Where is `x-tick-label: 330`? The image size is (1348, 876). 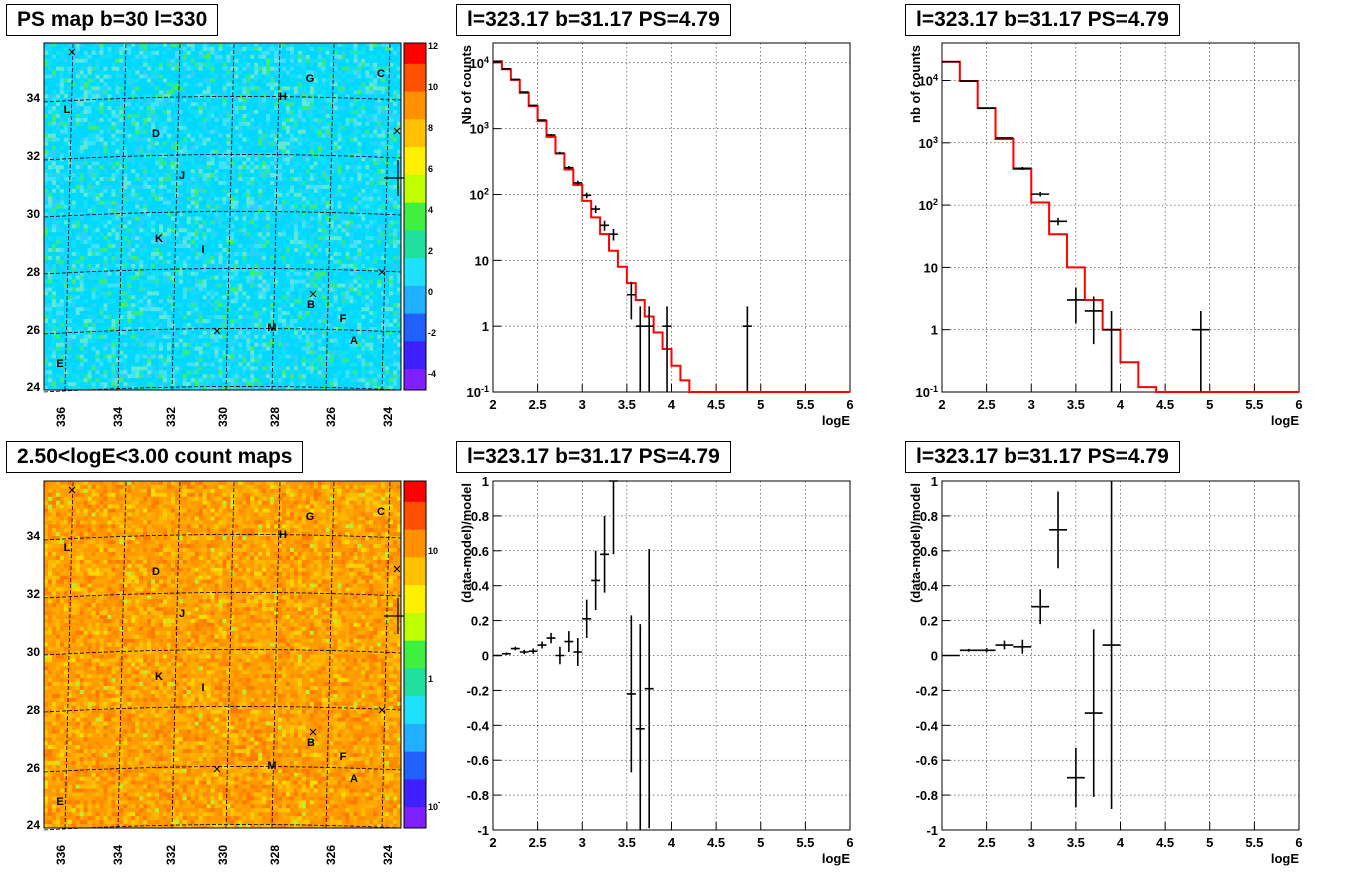 x-tick-label: 330 is located at coordinates (223, 417).